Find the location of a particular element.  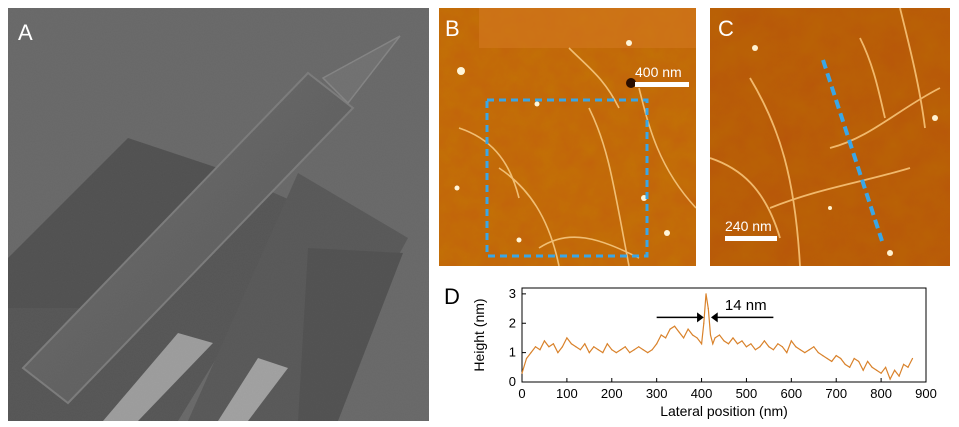

plot-frame is located at coordinates (724, 335).